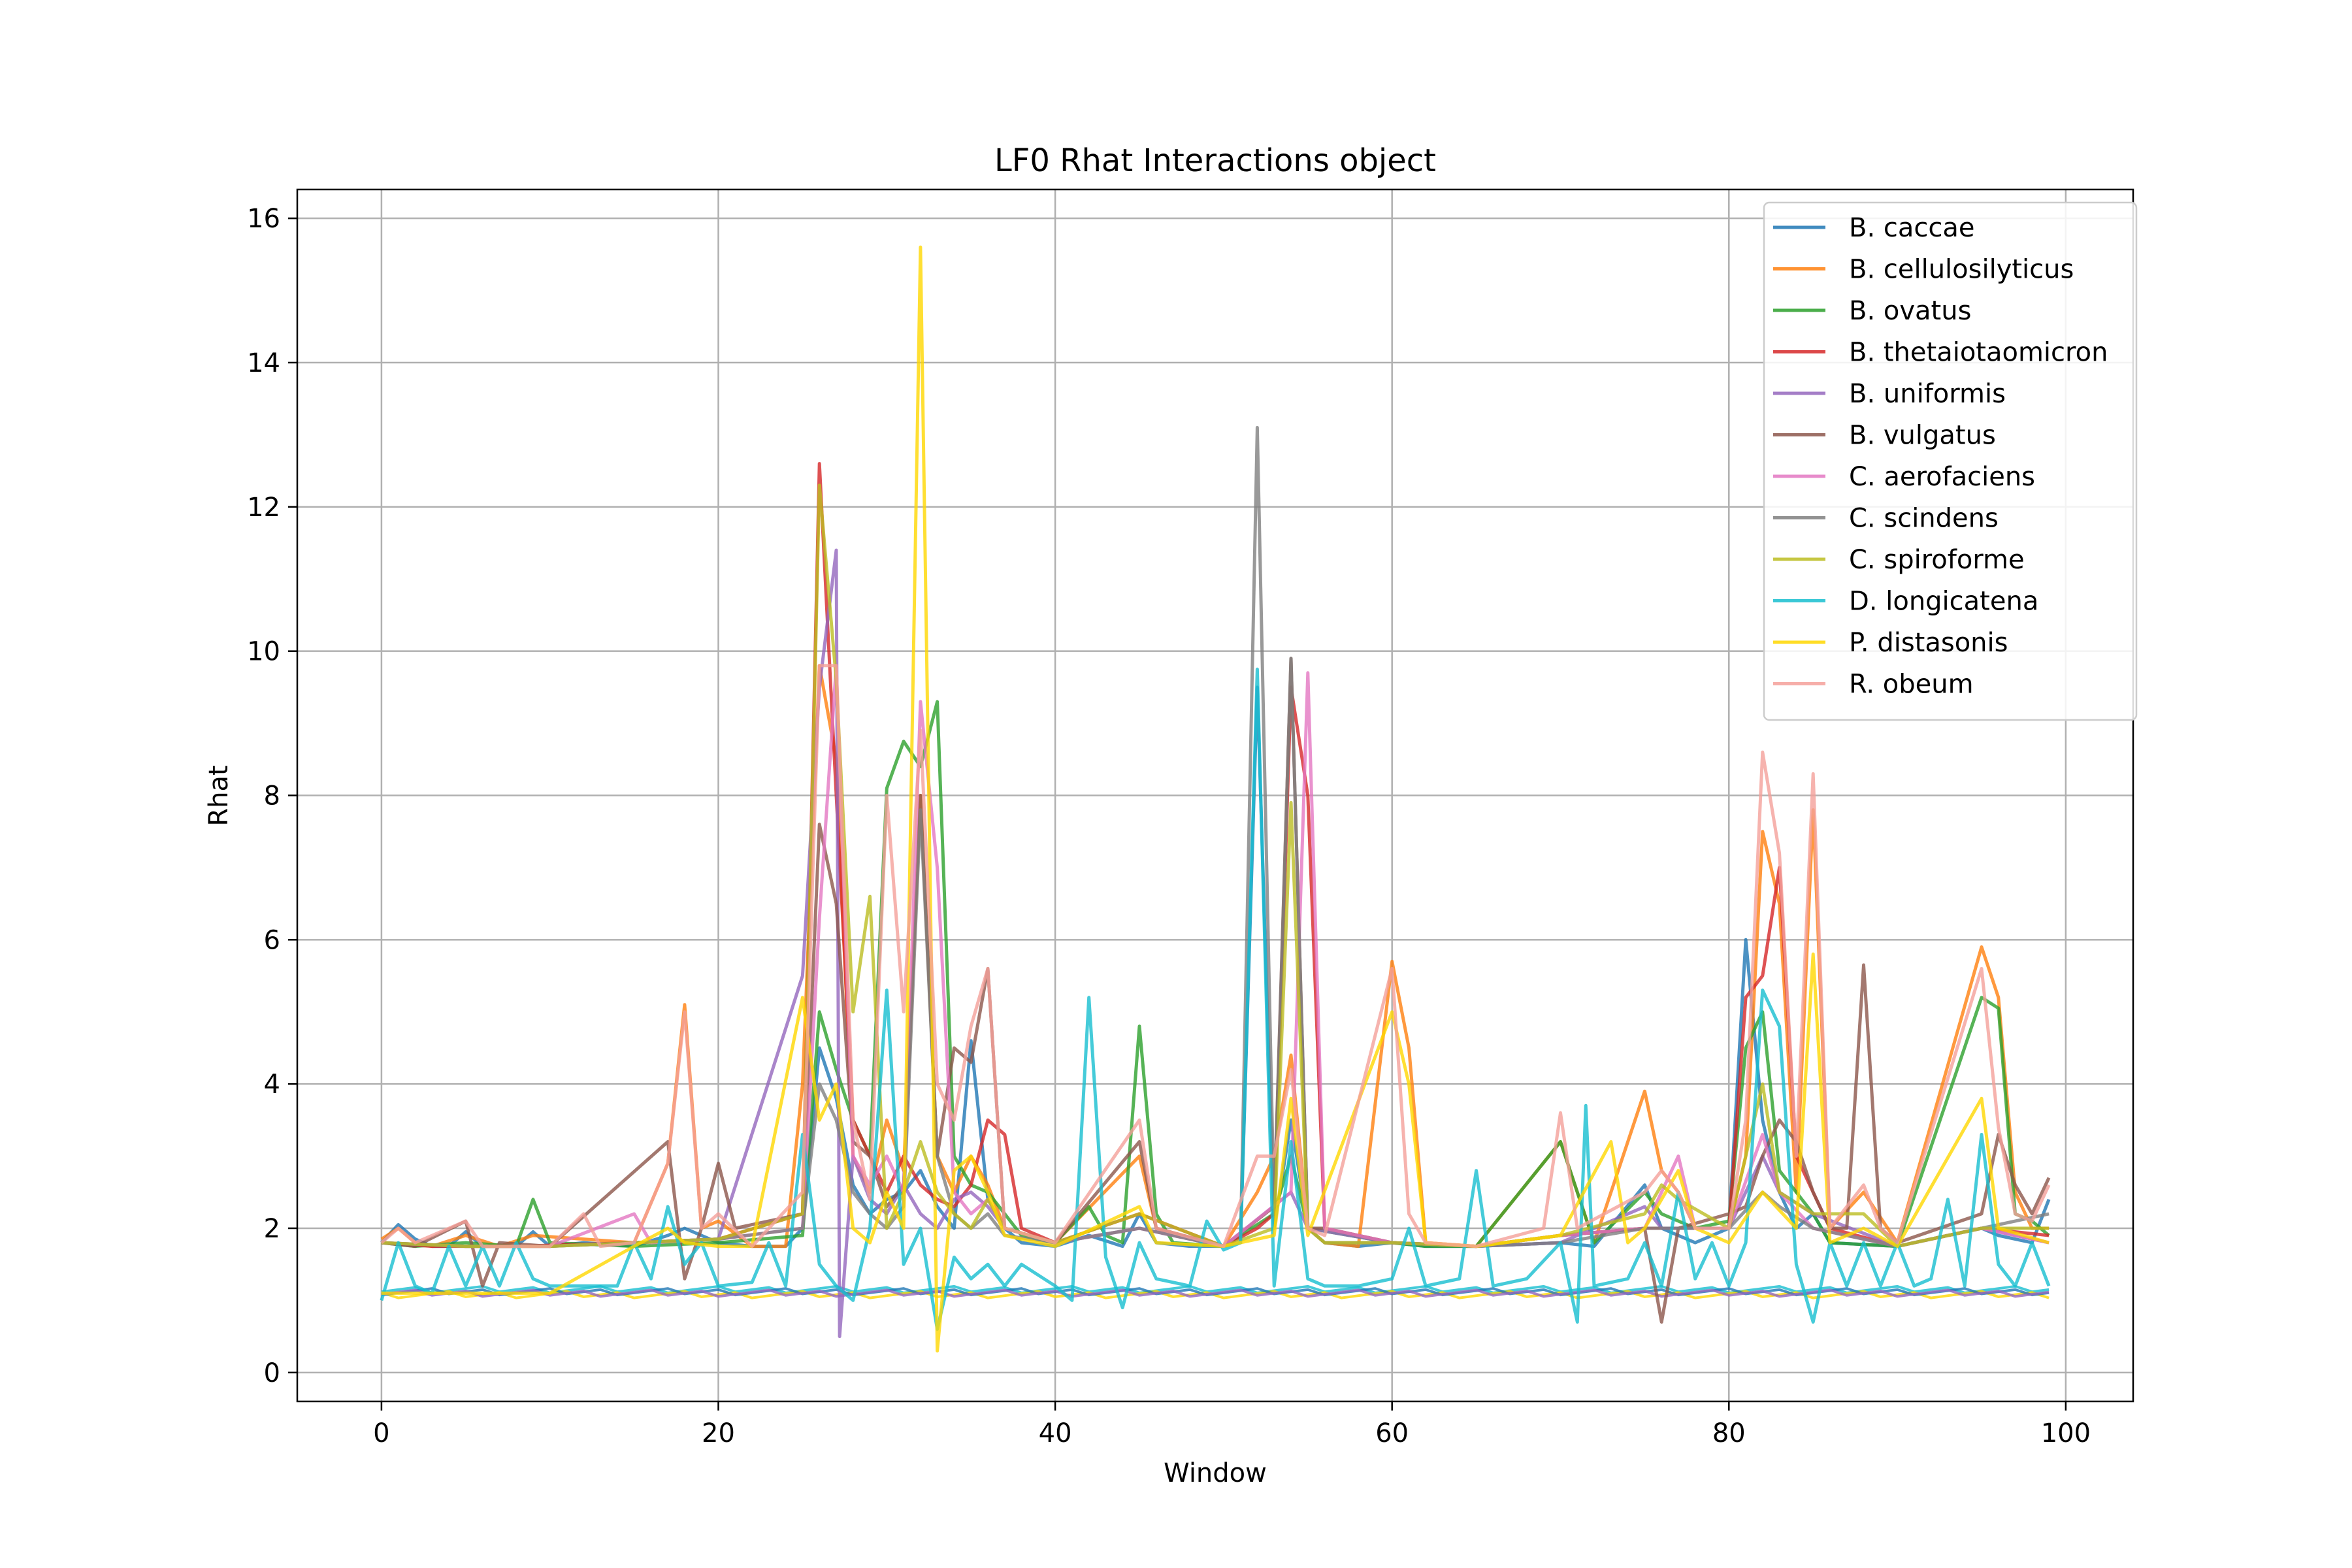 This screenshot has height=1568, width=2352. Describe the element at coordinates (1922, 436) in the screenshot. I see `legend-entry: B. vulgatus` at that location.